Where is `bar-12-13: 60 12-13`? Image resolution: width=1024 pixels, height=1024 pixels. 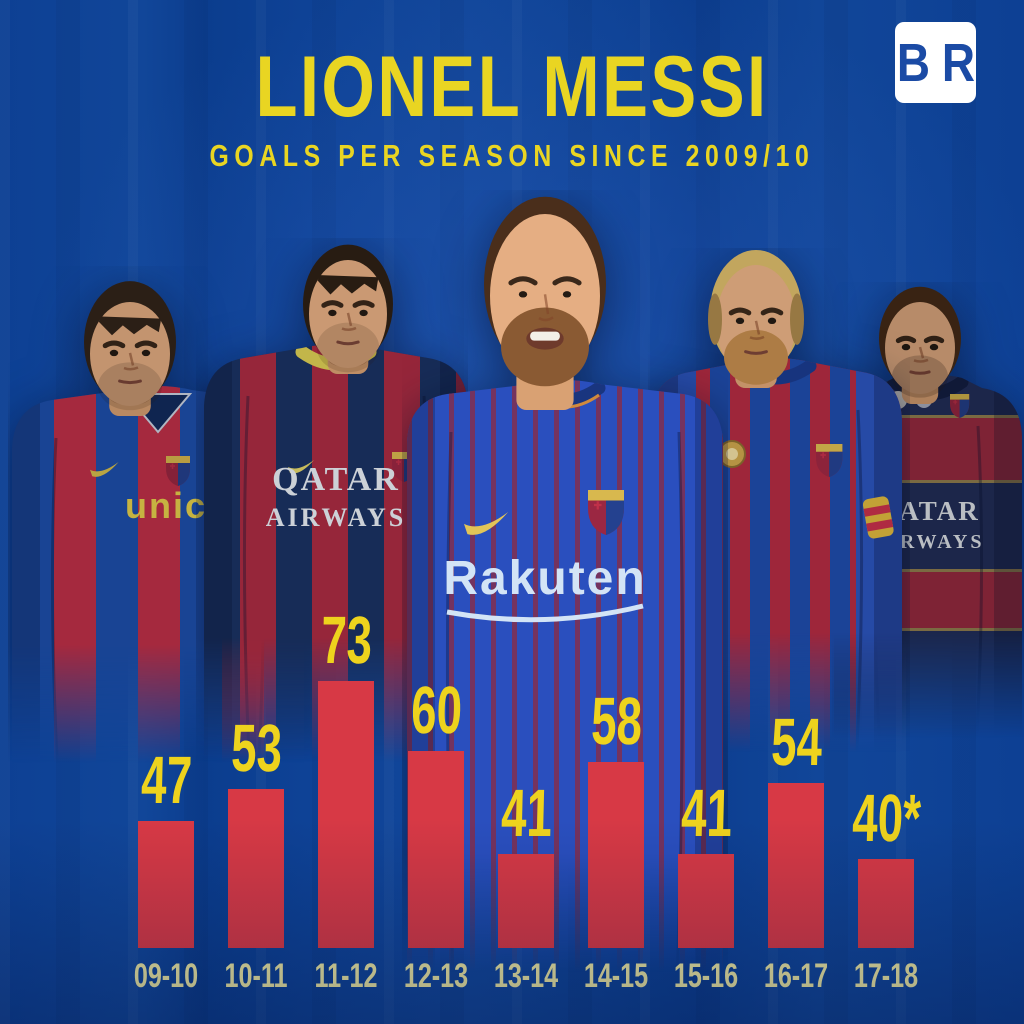
bar-12-13: 60 12-13 is located at coordinates (436, 833).